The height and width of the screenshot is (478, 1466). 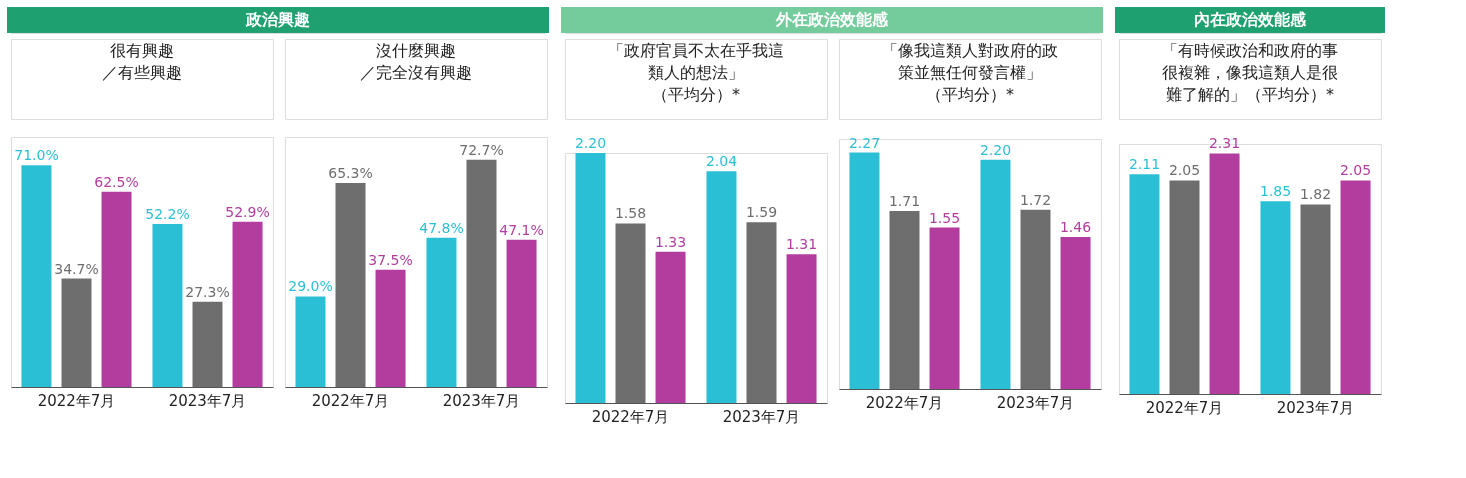 I want to click on data-label: 71.0%, so click(x=36, y=155).